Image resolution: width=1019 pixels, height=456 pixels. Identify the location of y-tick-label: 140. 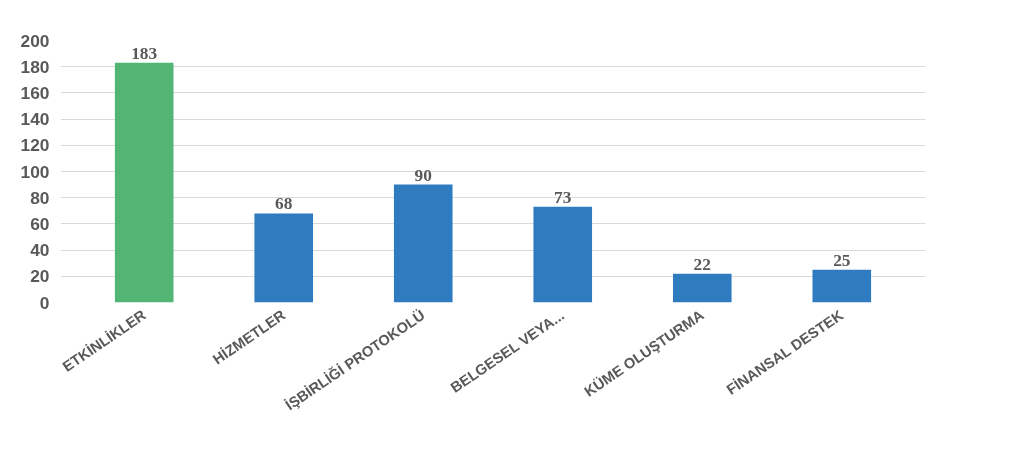
(35, 119).